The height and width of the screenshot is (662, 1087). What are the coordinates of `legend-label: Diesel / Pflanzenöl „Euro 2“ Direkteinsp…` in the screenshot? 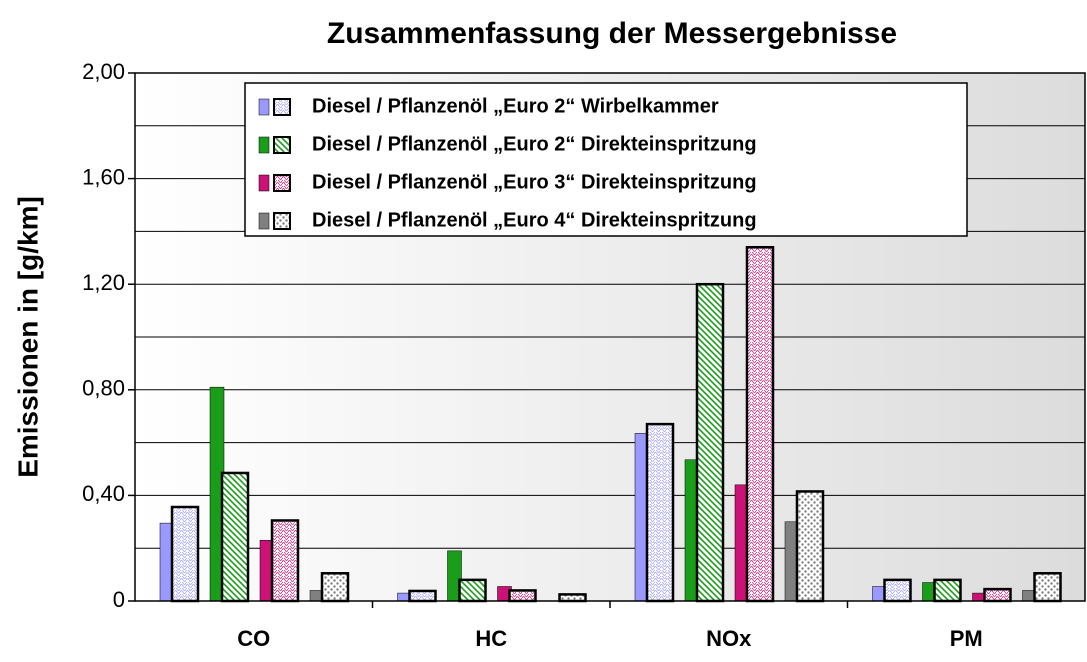 It's located at (534, 144).